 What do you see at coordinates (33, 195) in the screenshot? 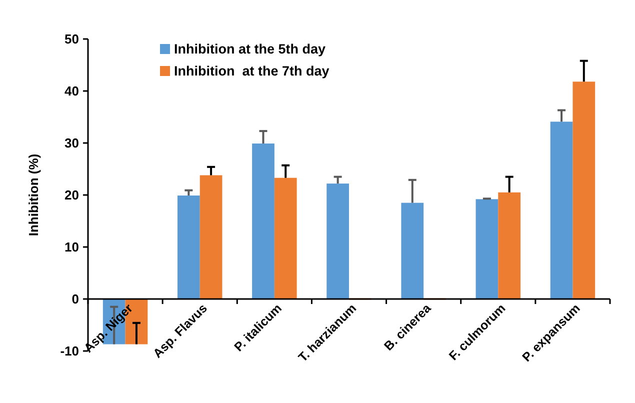
I see `y-axis-title: Inhibition (%)` at bounding box center [33, 195].